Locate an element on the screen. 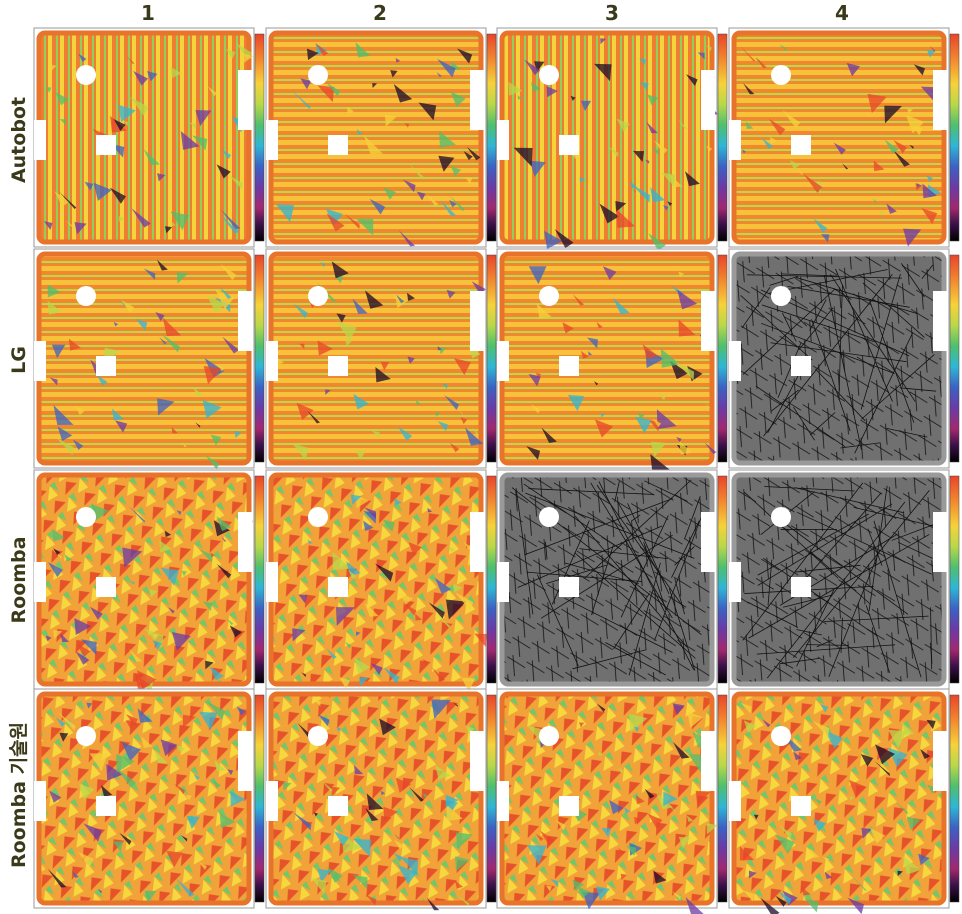 This screenshot has height=914, width=962. column-label: 4 is located at coordinates (842, 13).